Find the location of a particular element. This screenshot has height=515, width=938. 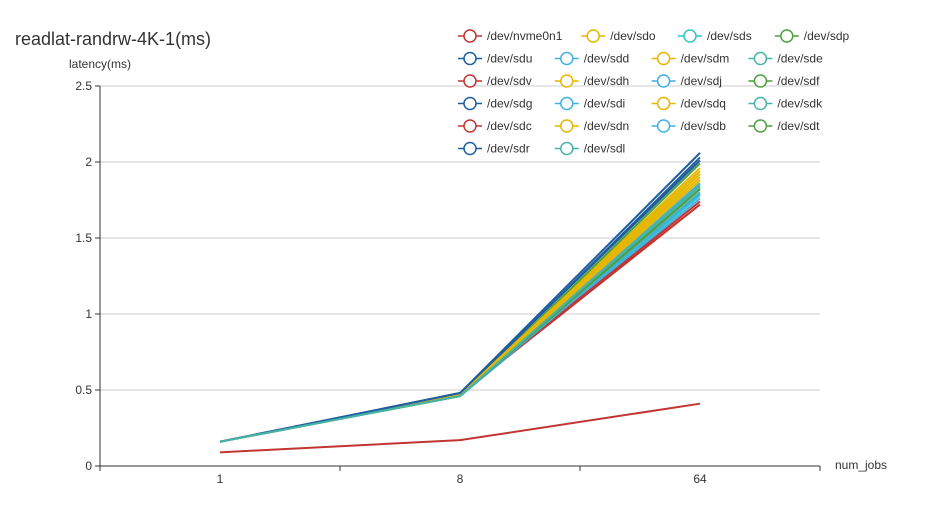

legend-item: /dev/sdk is located at coordinates (785, 104).